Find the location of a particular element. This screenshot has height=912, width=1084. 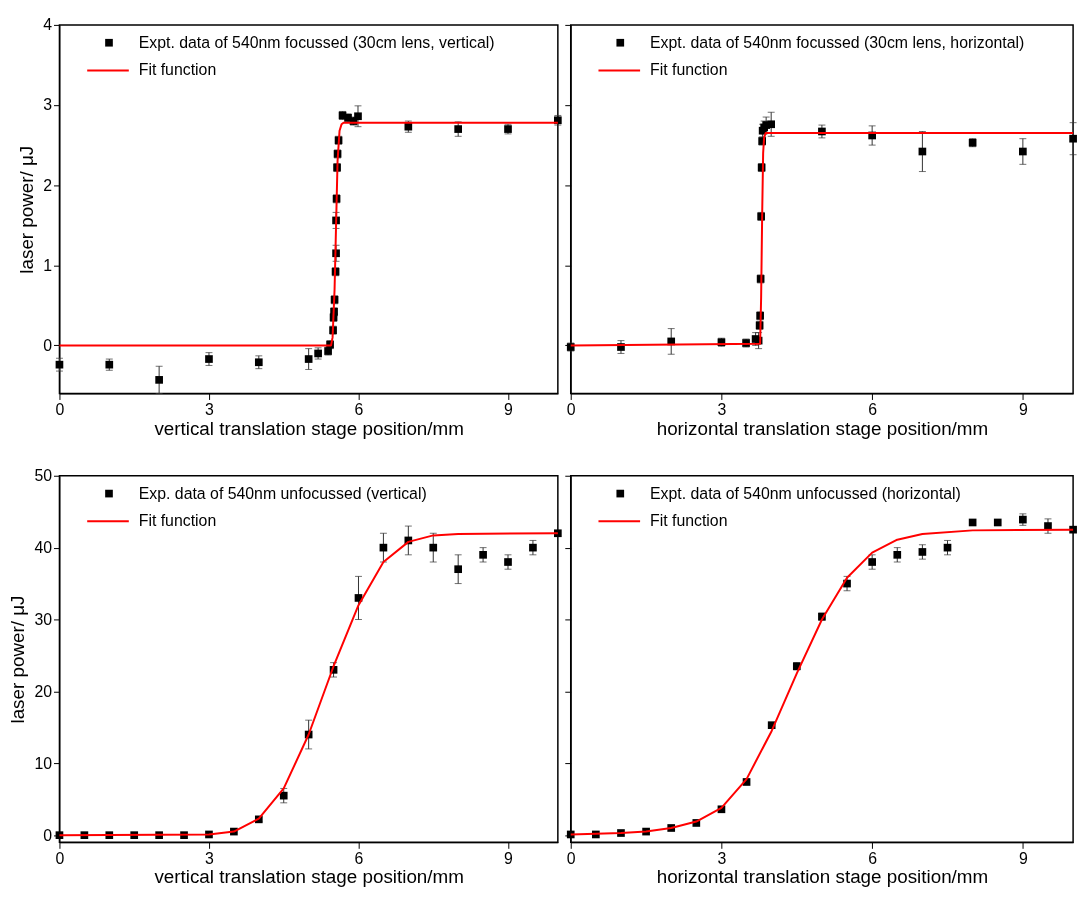

y-tick-label: 40 is located at coordinates (43, 548).